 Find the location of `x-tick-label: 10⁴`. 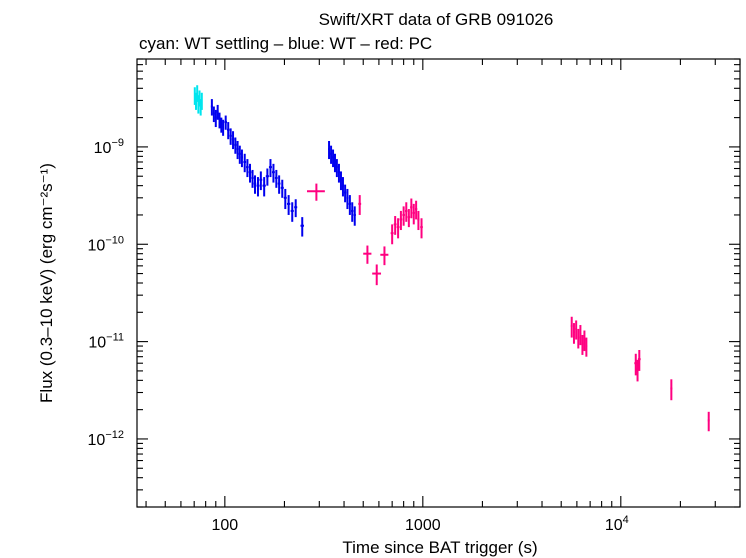

x-tick-label: 10⁴ is located at coordinates (617, 524).